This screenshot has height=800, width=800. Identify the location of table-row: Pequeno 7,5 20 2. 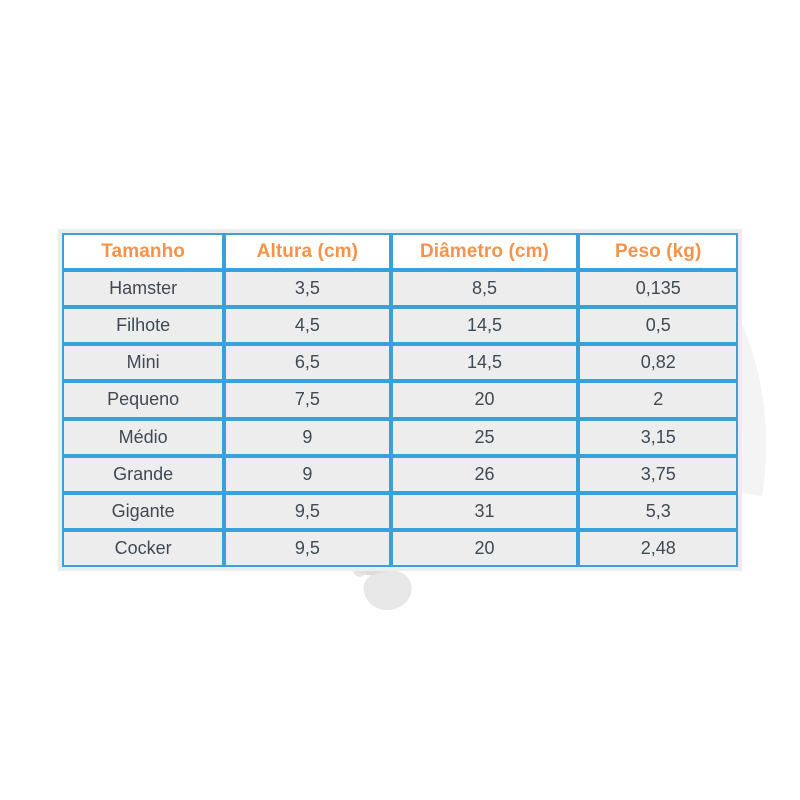
(400, 400).